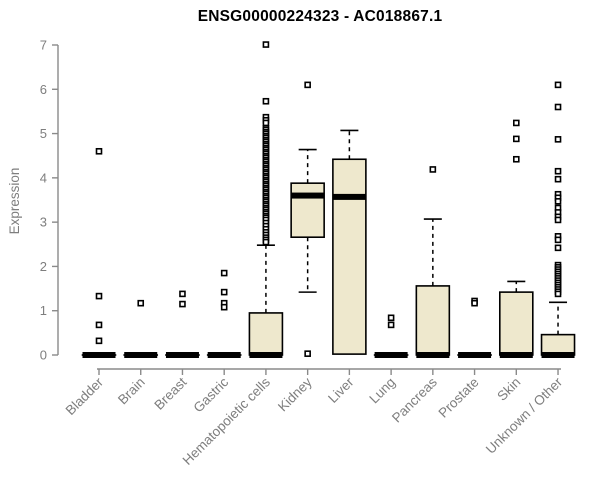  What do you see at coordinates (433, 320) in the screenshot?
I see `box-pancreas` at bounding box center [433, 320].